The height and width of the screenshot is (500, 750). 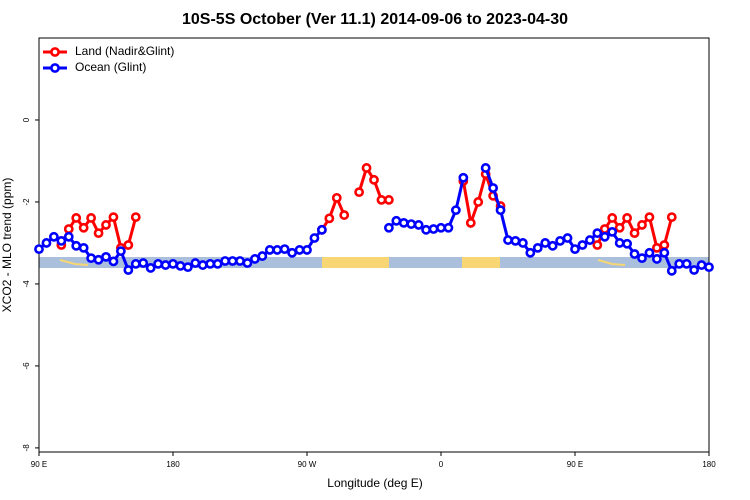 I want to click on legend: Land (Nadir&Glint) Ocean (Glint), so click(x=108, y=59).